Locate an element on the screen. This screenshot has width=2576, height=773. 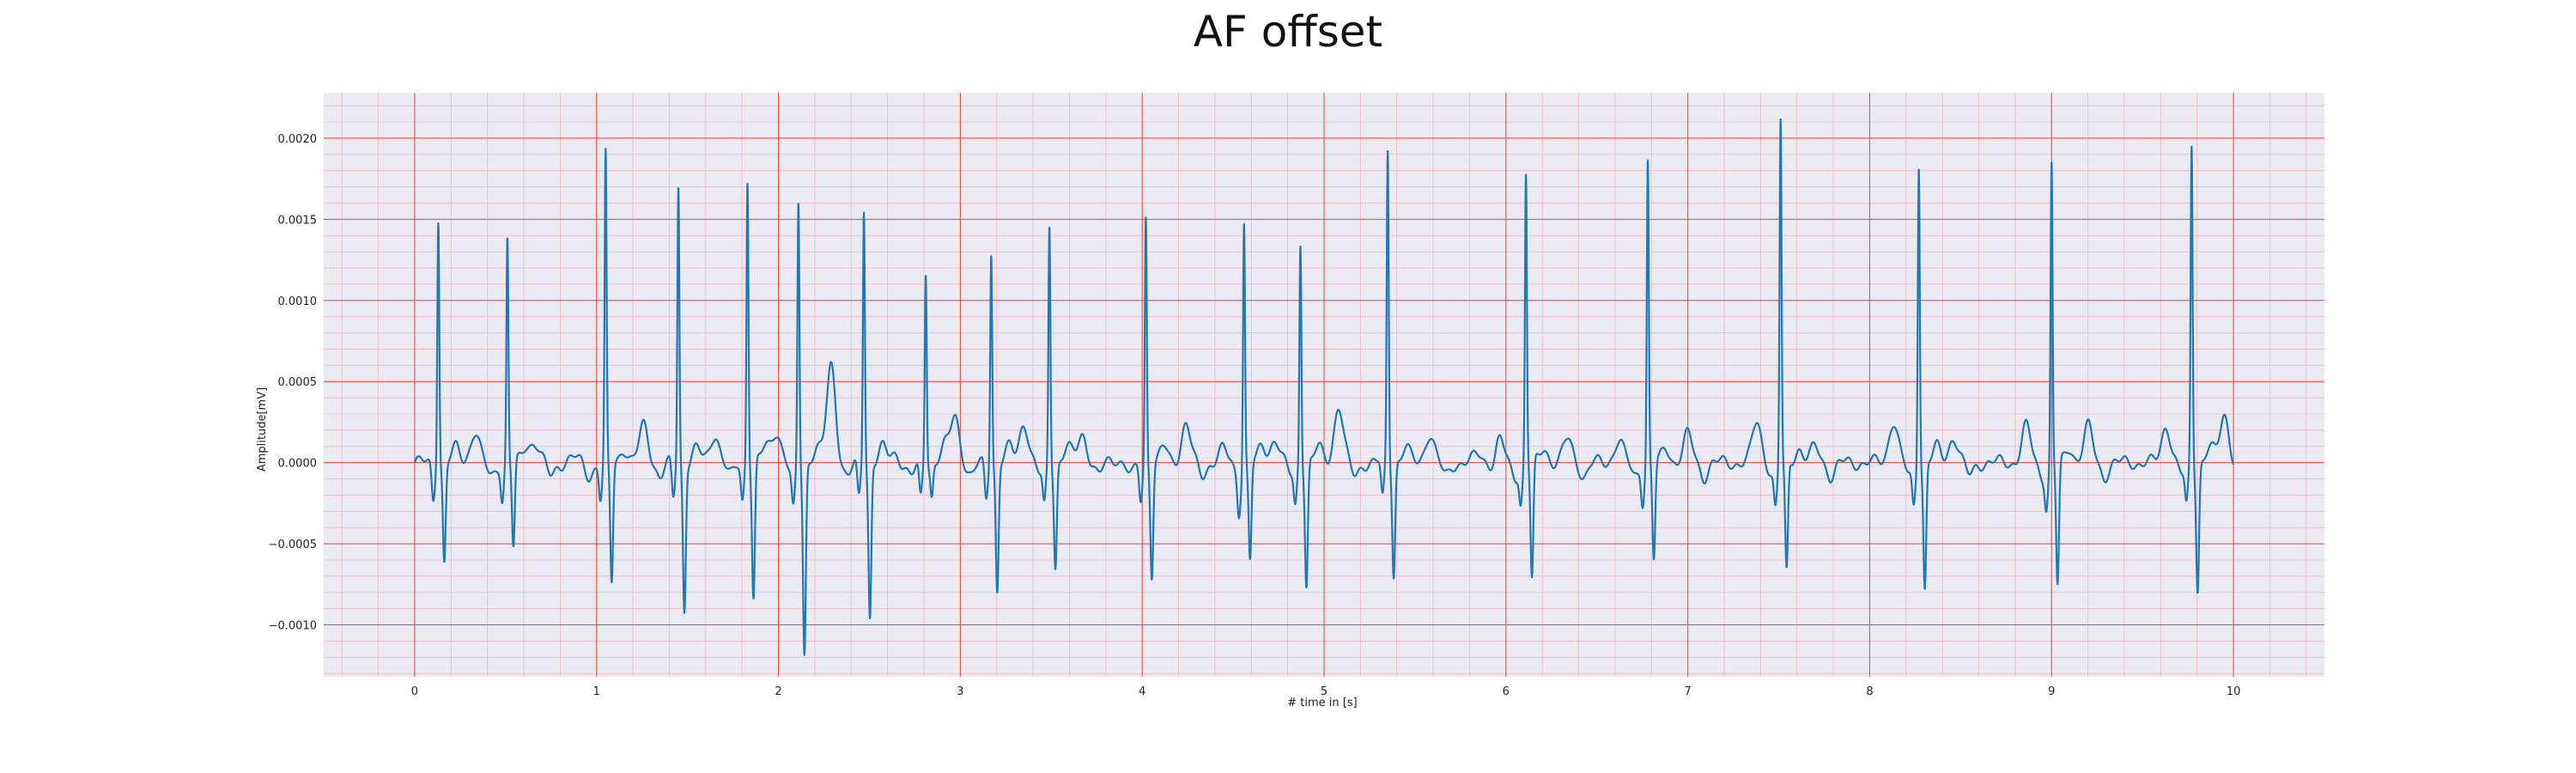
x-tick-label: 6 is located at coordinates (1506, 691).